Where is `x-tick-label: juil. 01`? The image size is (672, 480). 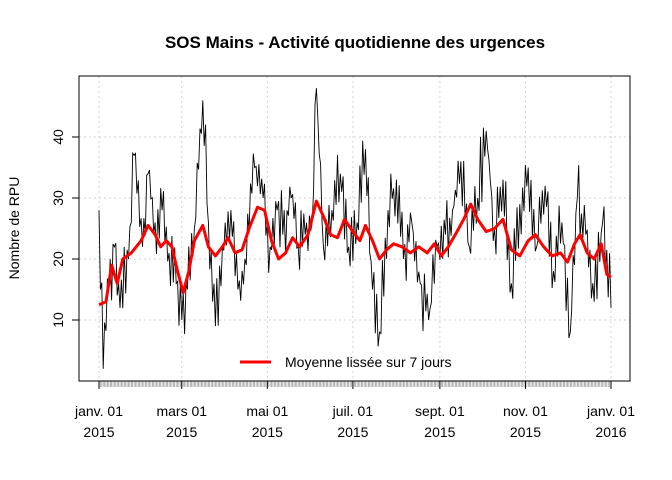 x-tick-label: juil. 01 is located at coordinates (353, 411).